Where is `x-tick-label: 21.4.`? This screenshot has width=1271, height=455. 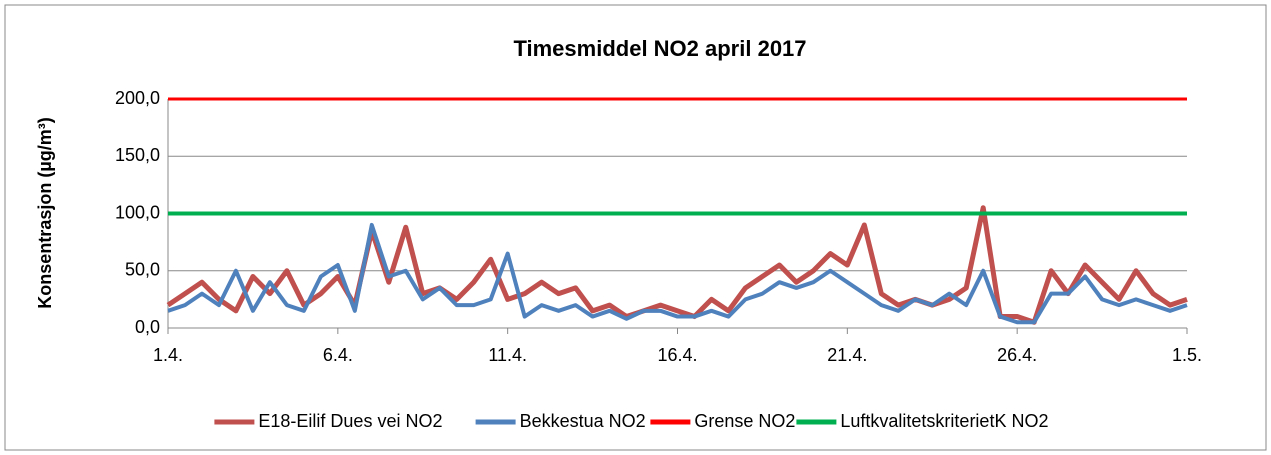
x-tick-label: 21.4. is located at coordinates (847, 355).